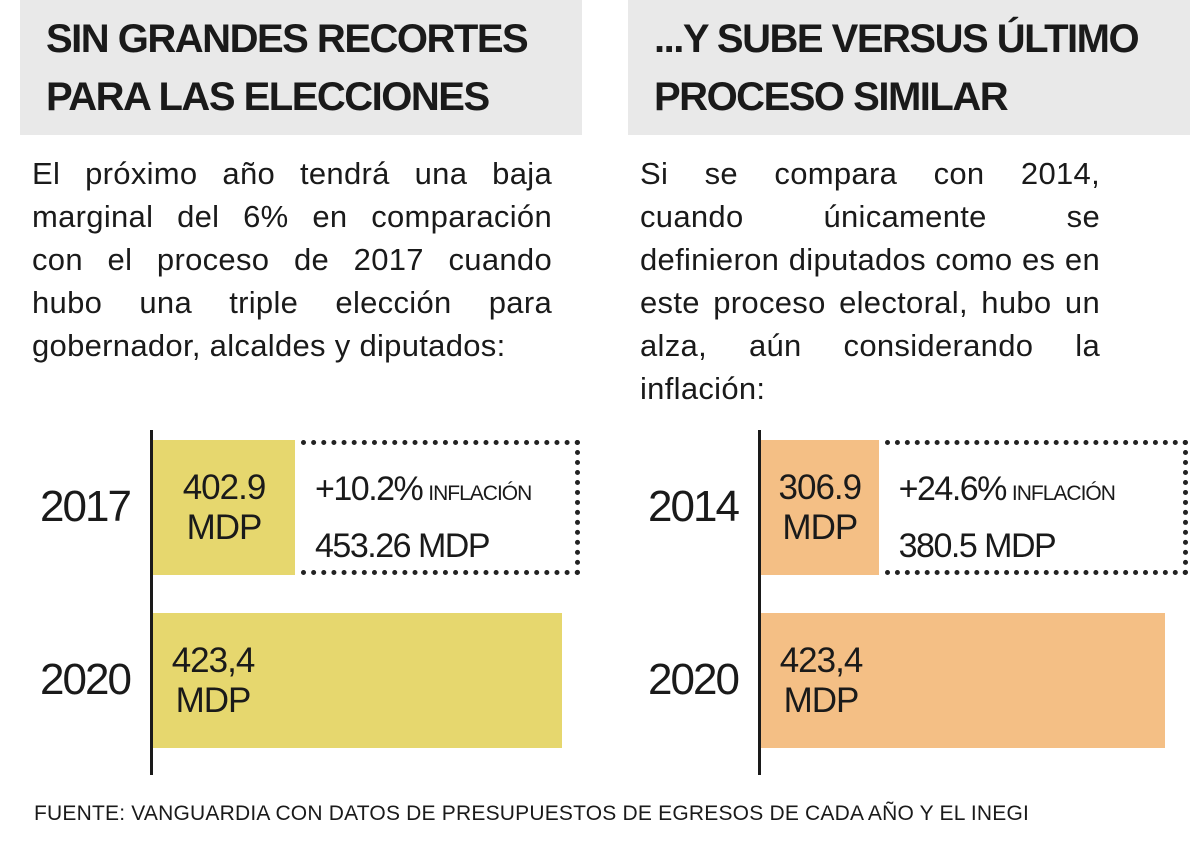 This screenshot has height=860, width=1200. Describe the element at coordinates (909, 67) in the screenshot. I see `panel-title: ...Y SUBE VERSUS ÚLTIMO PROCESO SIMILAR` at that location.